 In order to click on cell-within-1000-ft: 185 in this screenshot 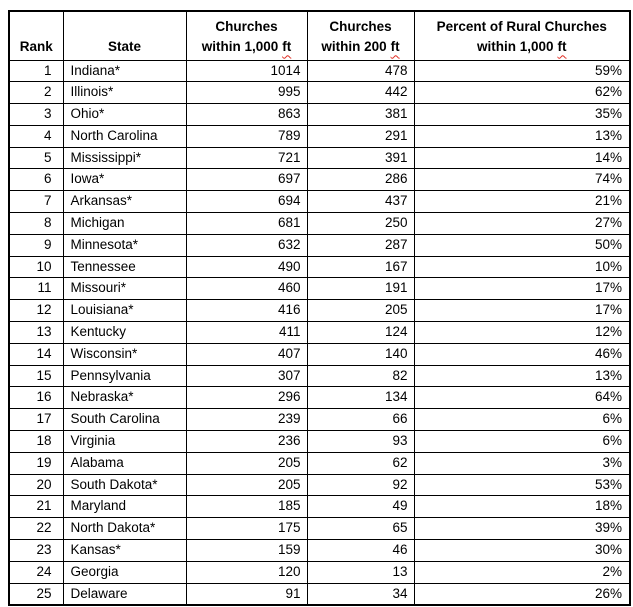, I will do `click(246, 507)`.